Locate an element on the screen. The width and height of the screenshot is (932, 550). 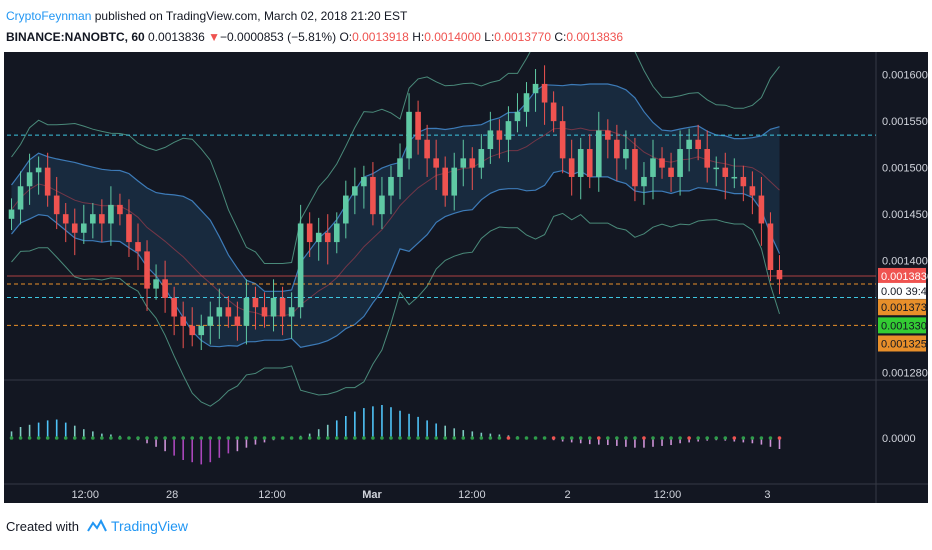
tradingview-brand: TradingView is located at coordinates (149, 526).